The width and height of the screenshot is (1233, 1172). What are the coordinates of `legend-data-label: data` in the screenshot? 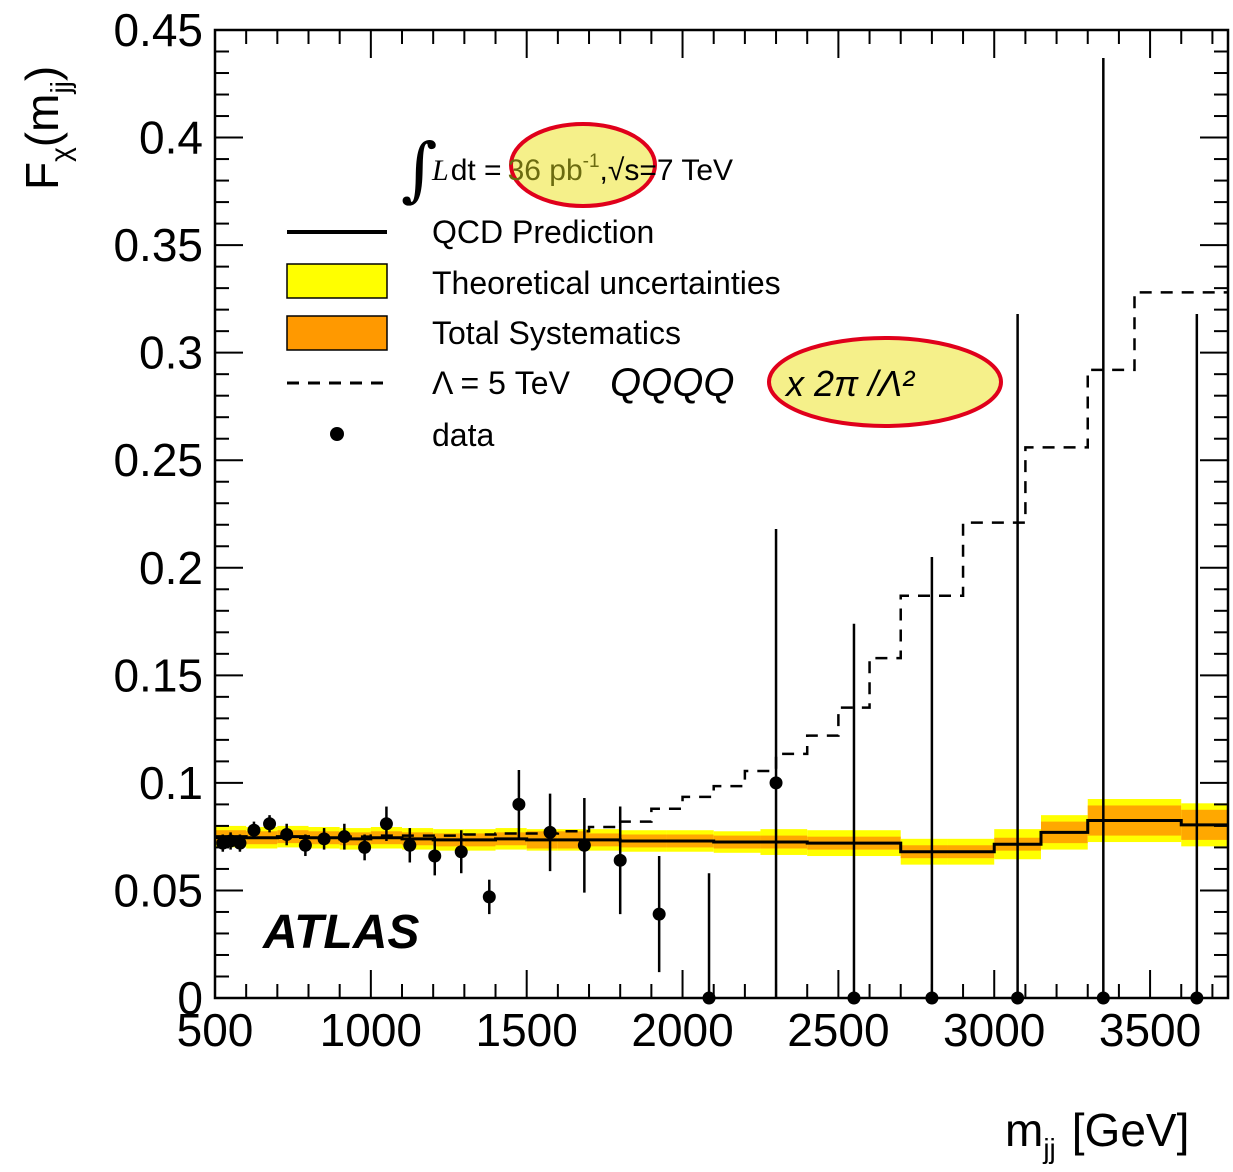 It's located at (463, 435).